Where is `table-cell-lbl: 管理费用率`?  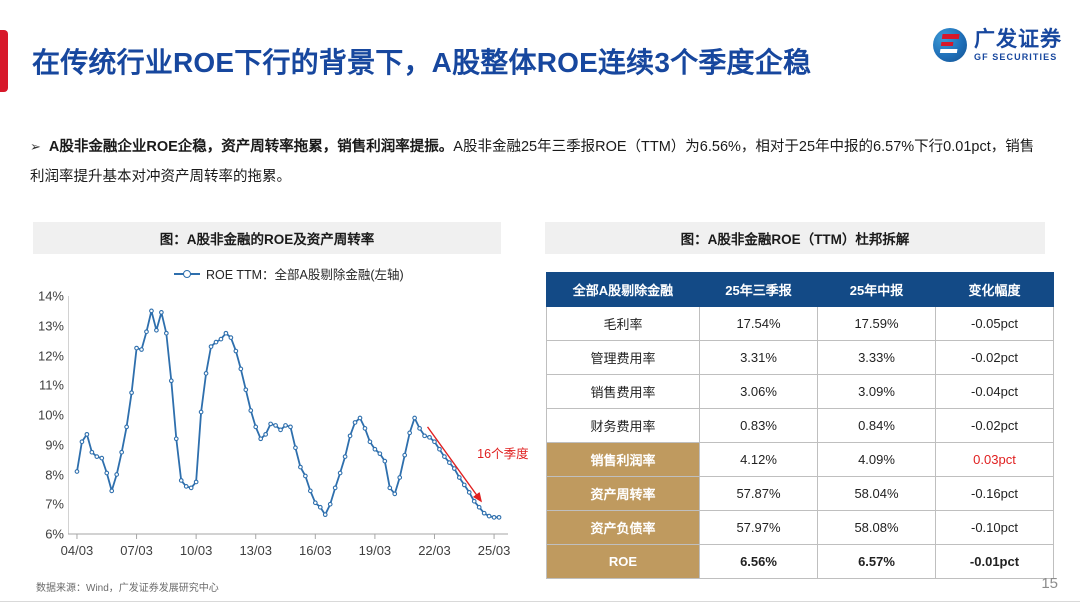
table-cell-lbl: 管理费用率 is located at coordinates (623, 357).